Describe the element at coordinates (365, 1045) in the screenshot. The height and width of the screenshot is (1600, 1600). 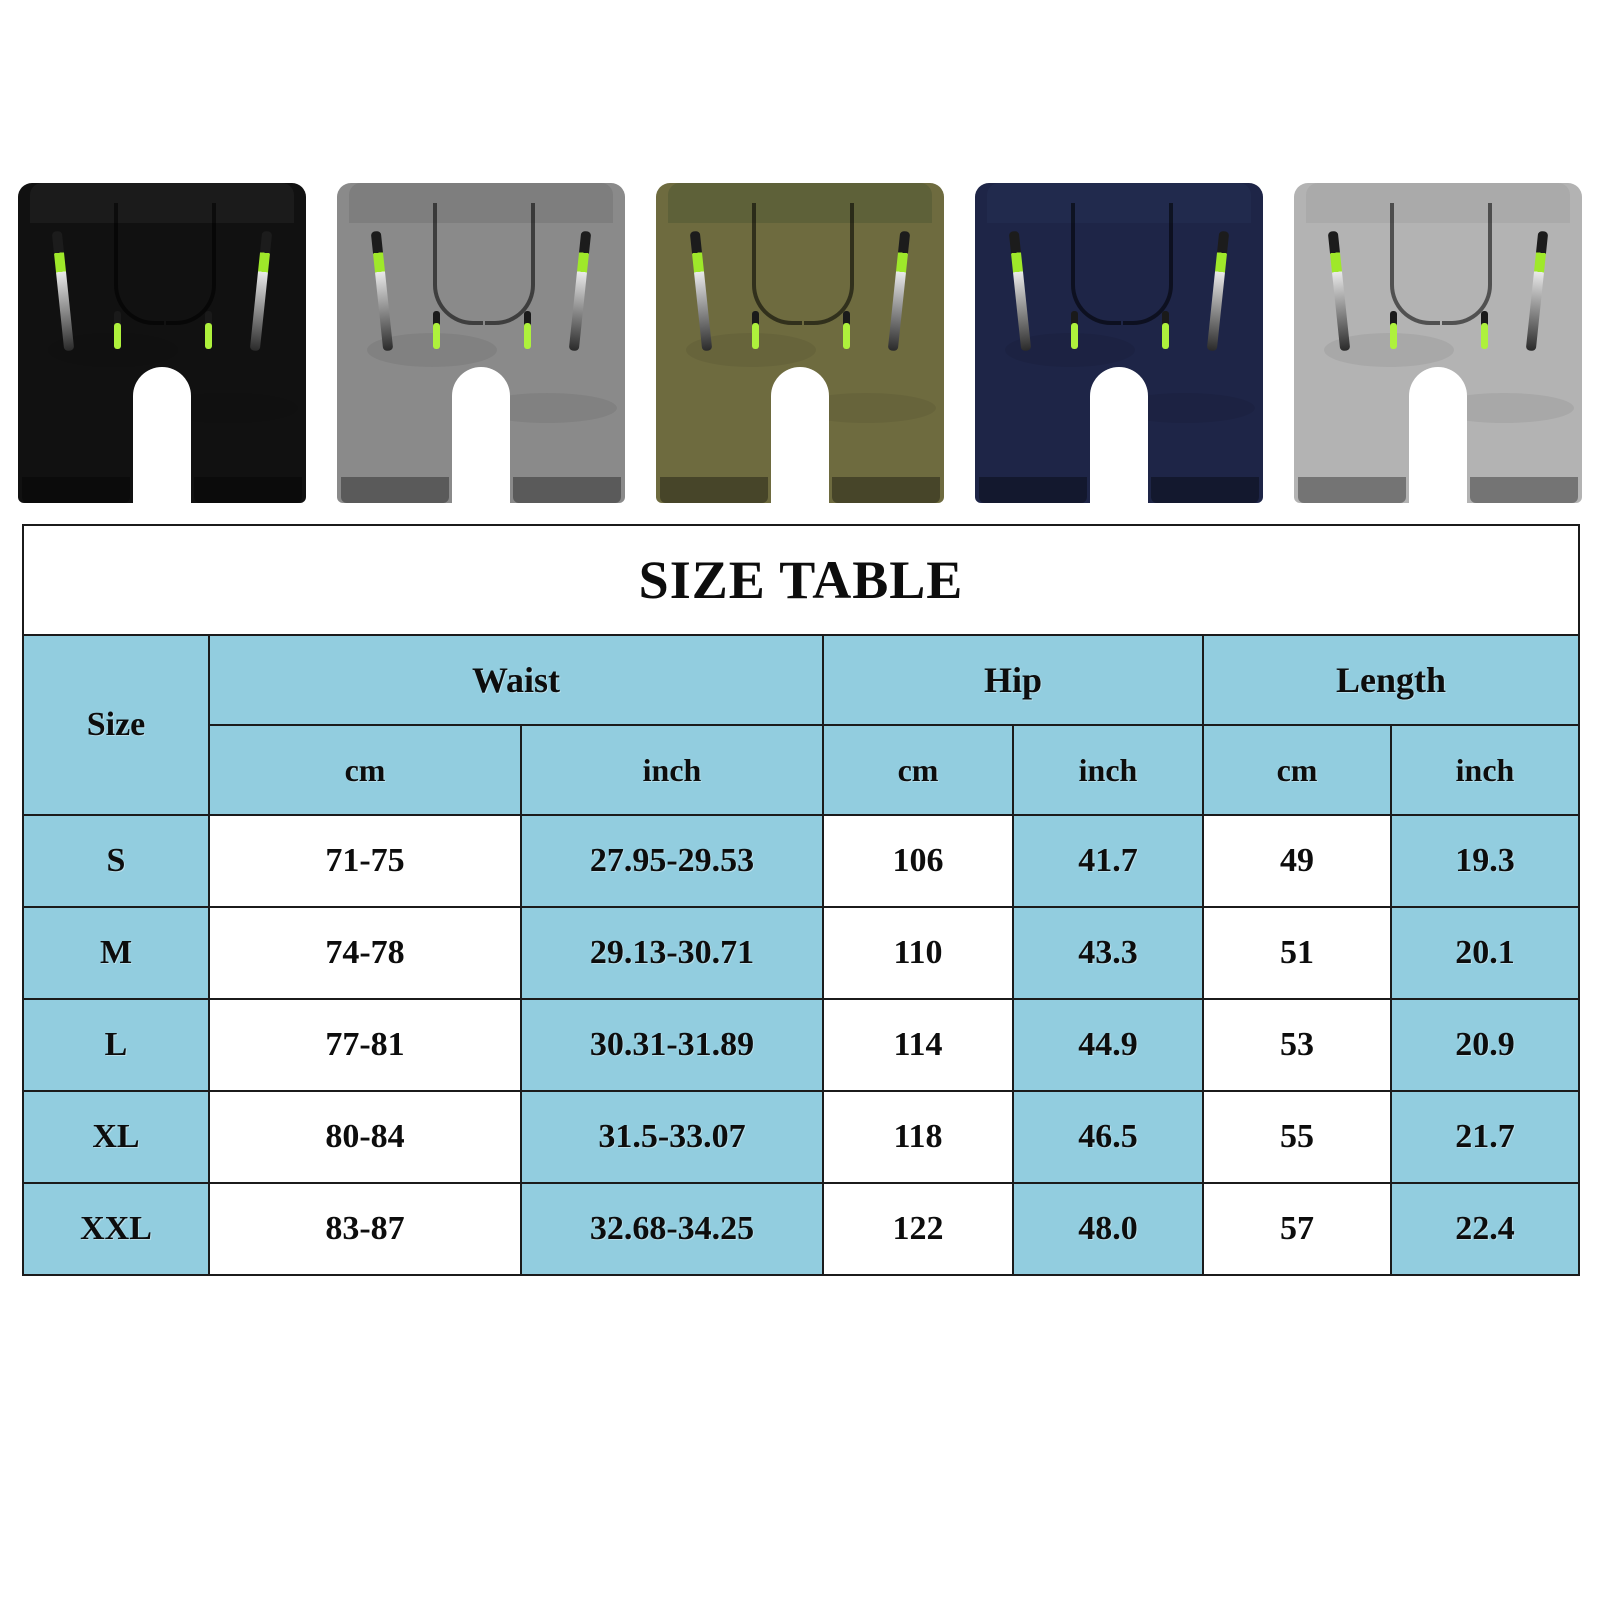
I see `cell-waist-cm: 77-81` at that location.